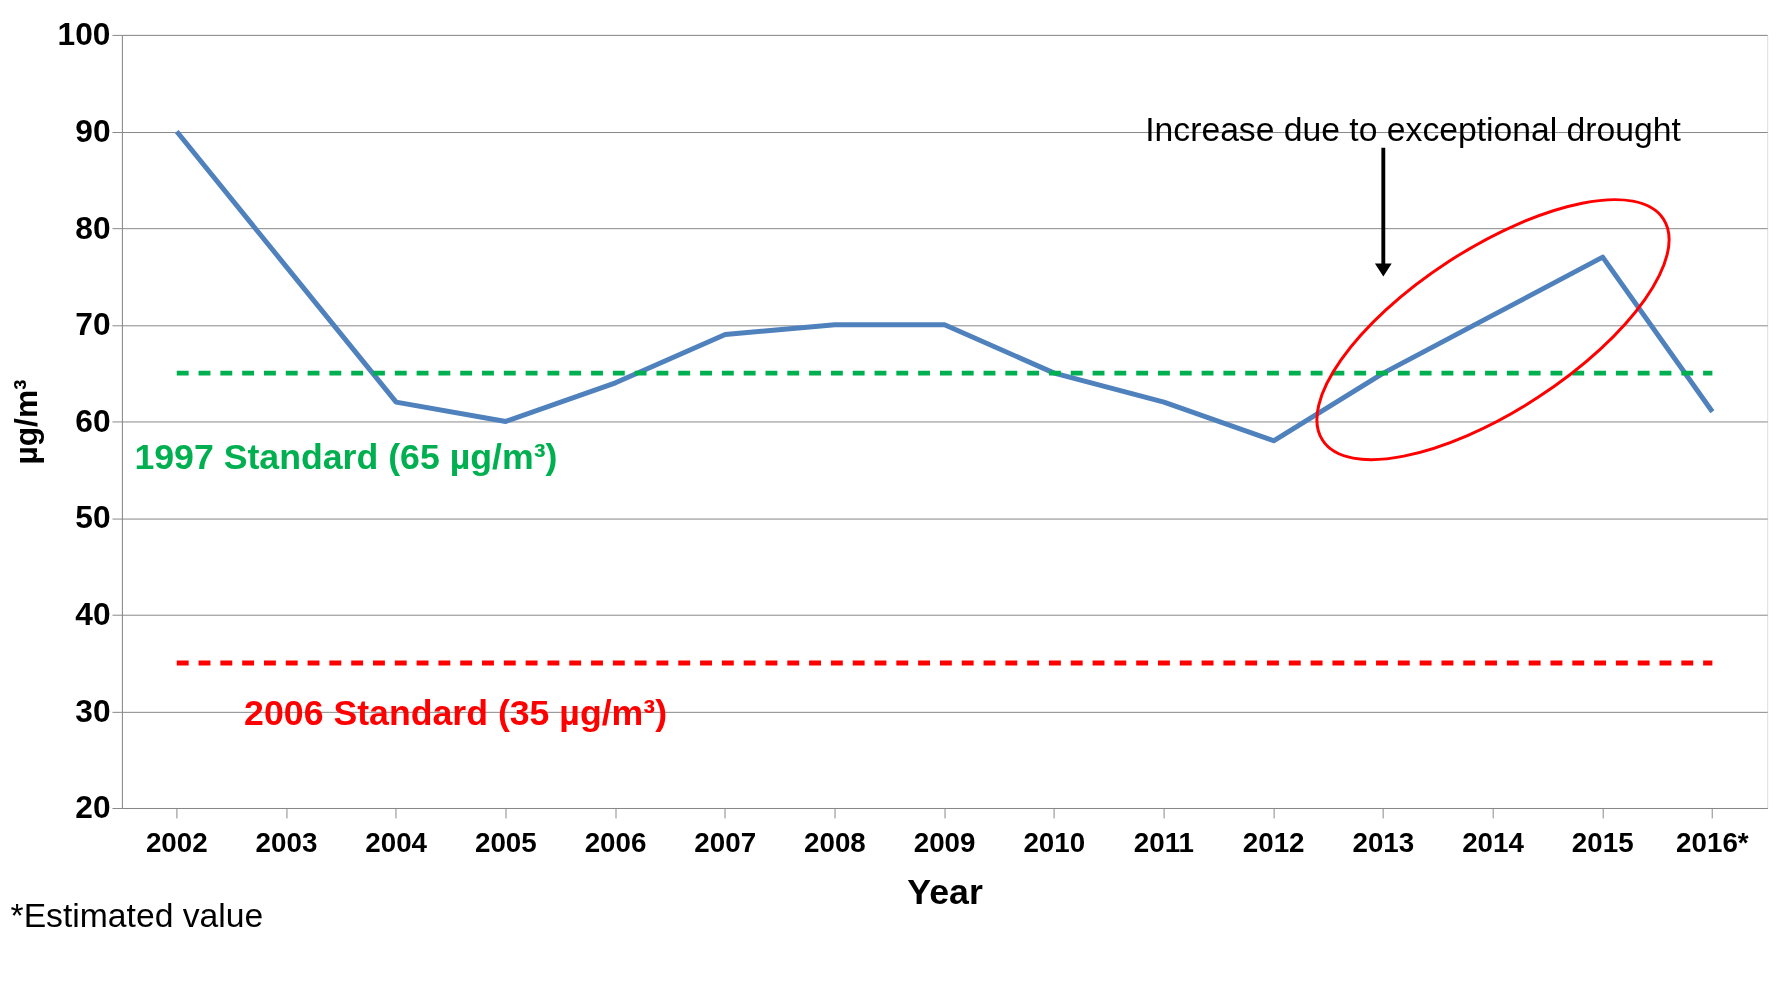  I want to click on x-tick-label: 2006, so click(615, 843).